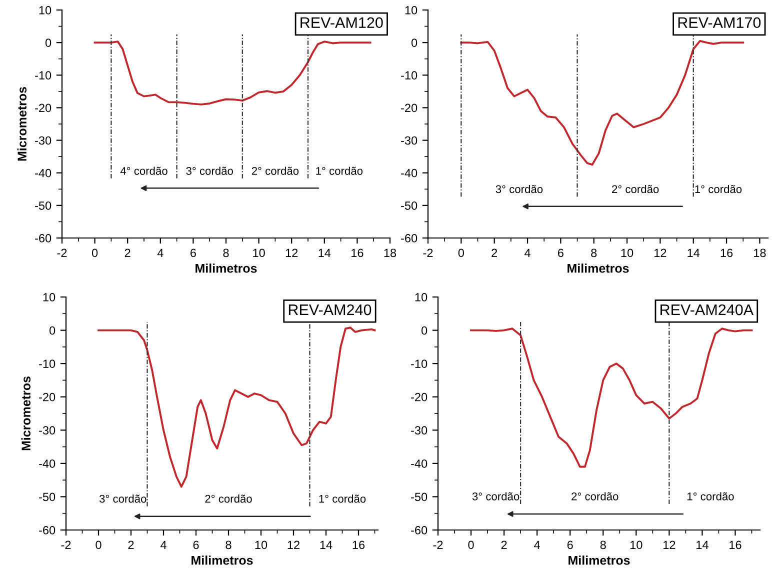 Image resolution: width=775 pixels, height=575 pixels. I want to click on chart-title: REV-AM240, so click(330, 310).